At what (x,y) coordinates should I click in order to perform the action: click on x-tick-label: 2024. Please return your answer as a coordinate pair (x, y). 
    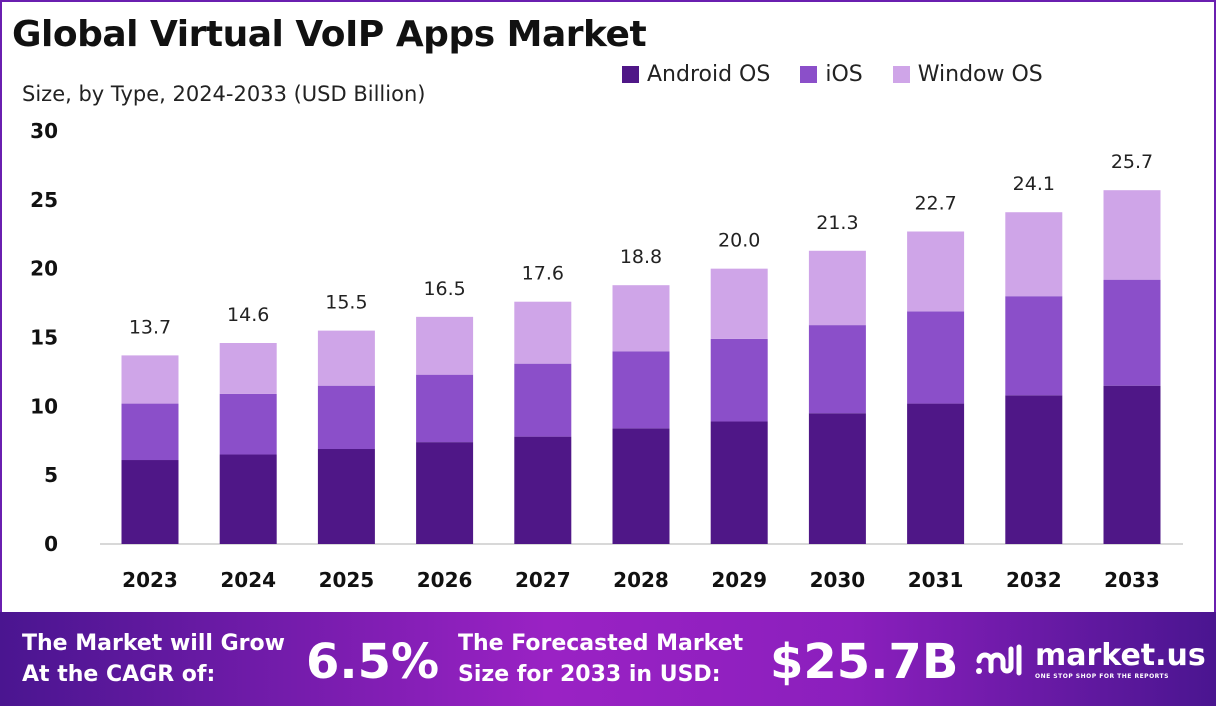
    Looking at the image, I should click on (248, 580).